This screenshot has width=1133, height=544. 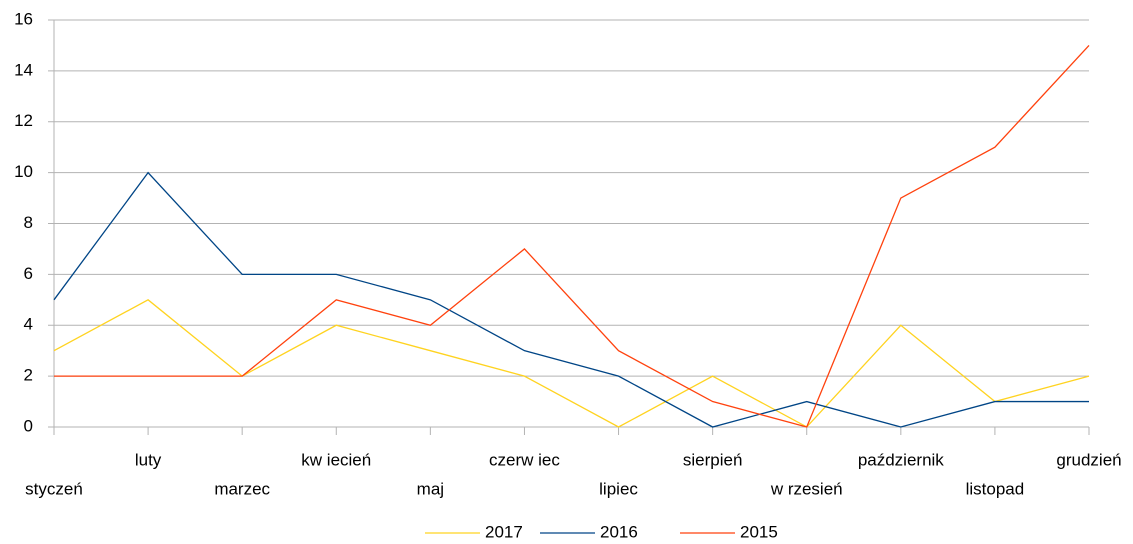 I want to click on y-tick-label: 10, so click(x=23, y=171).